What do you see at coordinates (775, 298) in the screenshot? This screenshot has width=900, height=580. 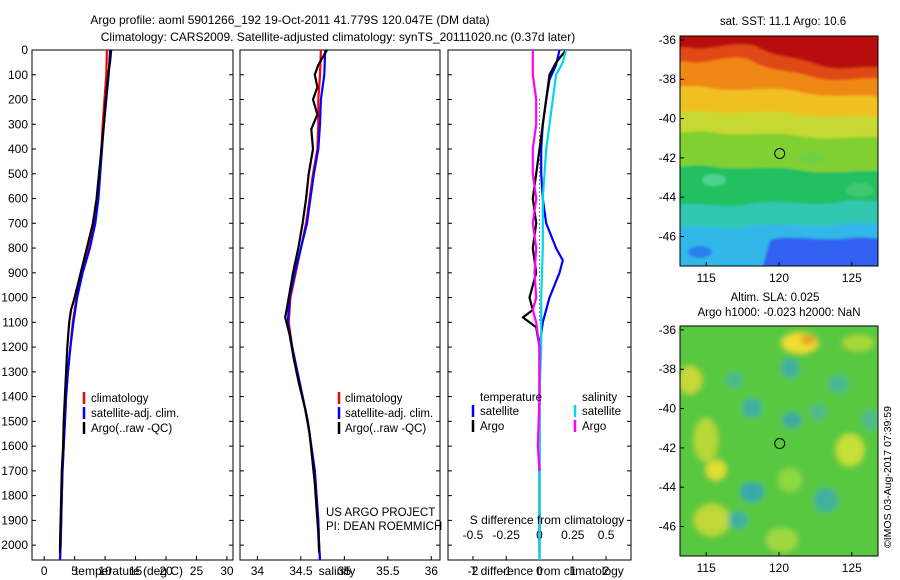 I see `sla-map-title-line1: Altim. SLA: 0.025` at bounding box center [775, 298].